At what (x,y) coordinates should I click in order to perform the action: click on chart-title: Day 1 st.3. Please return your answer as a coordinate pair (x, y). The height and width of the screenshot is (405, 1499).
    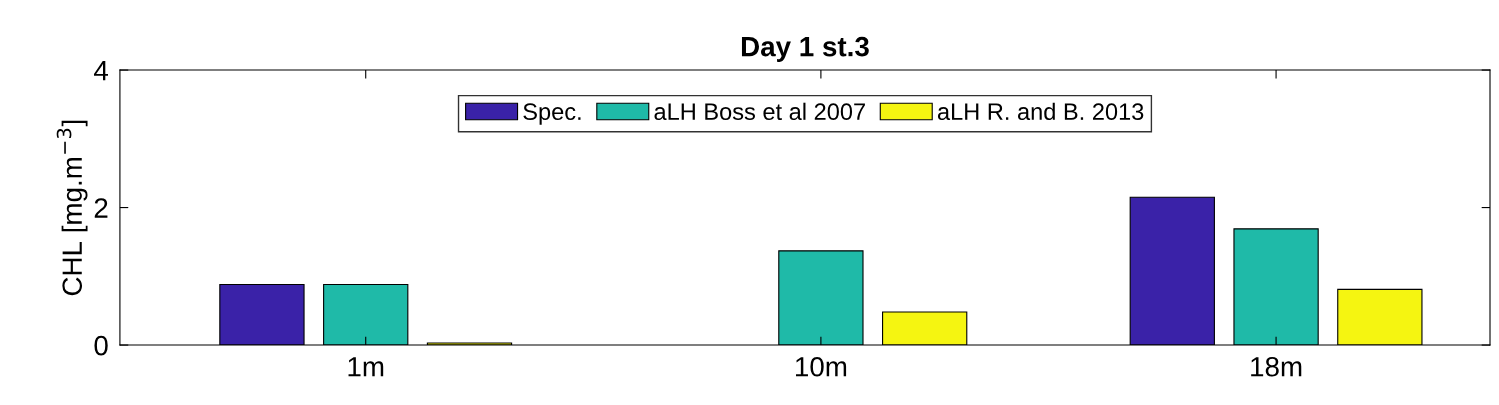
    Looking at the image, I should click on (805, 49).